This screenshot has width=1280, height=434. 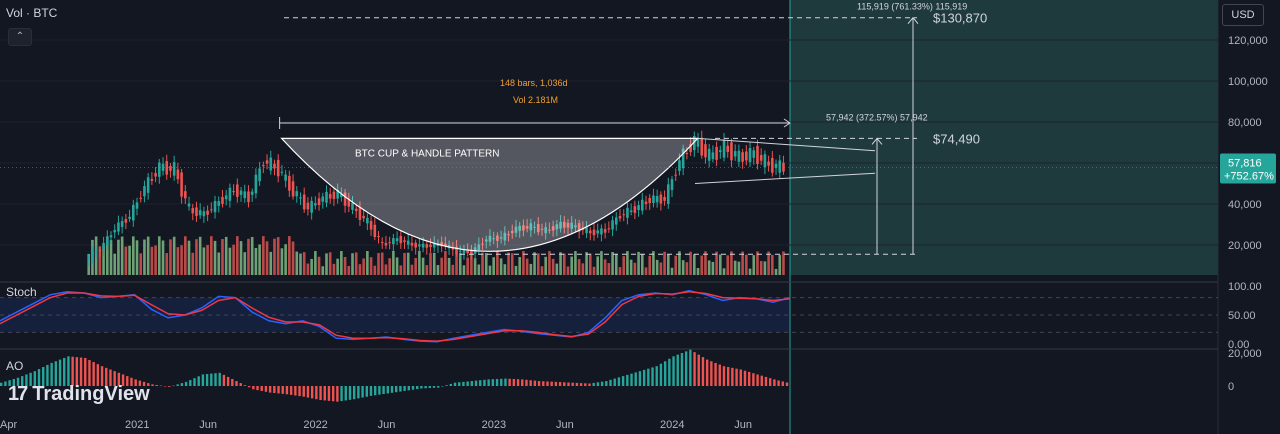 What do you see at coordinates (1243, 15) in the screenshot?
I see `currency-button: USD` at bounding box center [1243, 15].